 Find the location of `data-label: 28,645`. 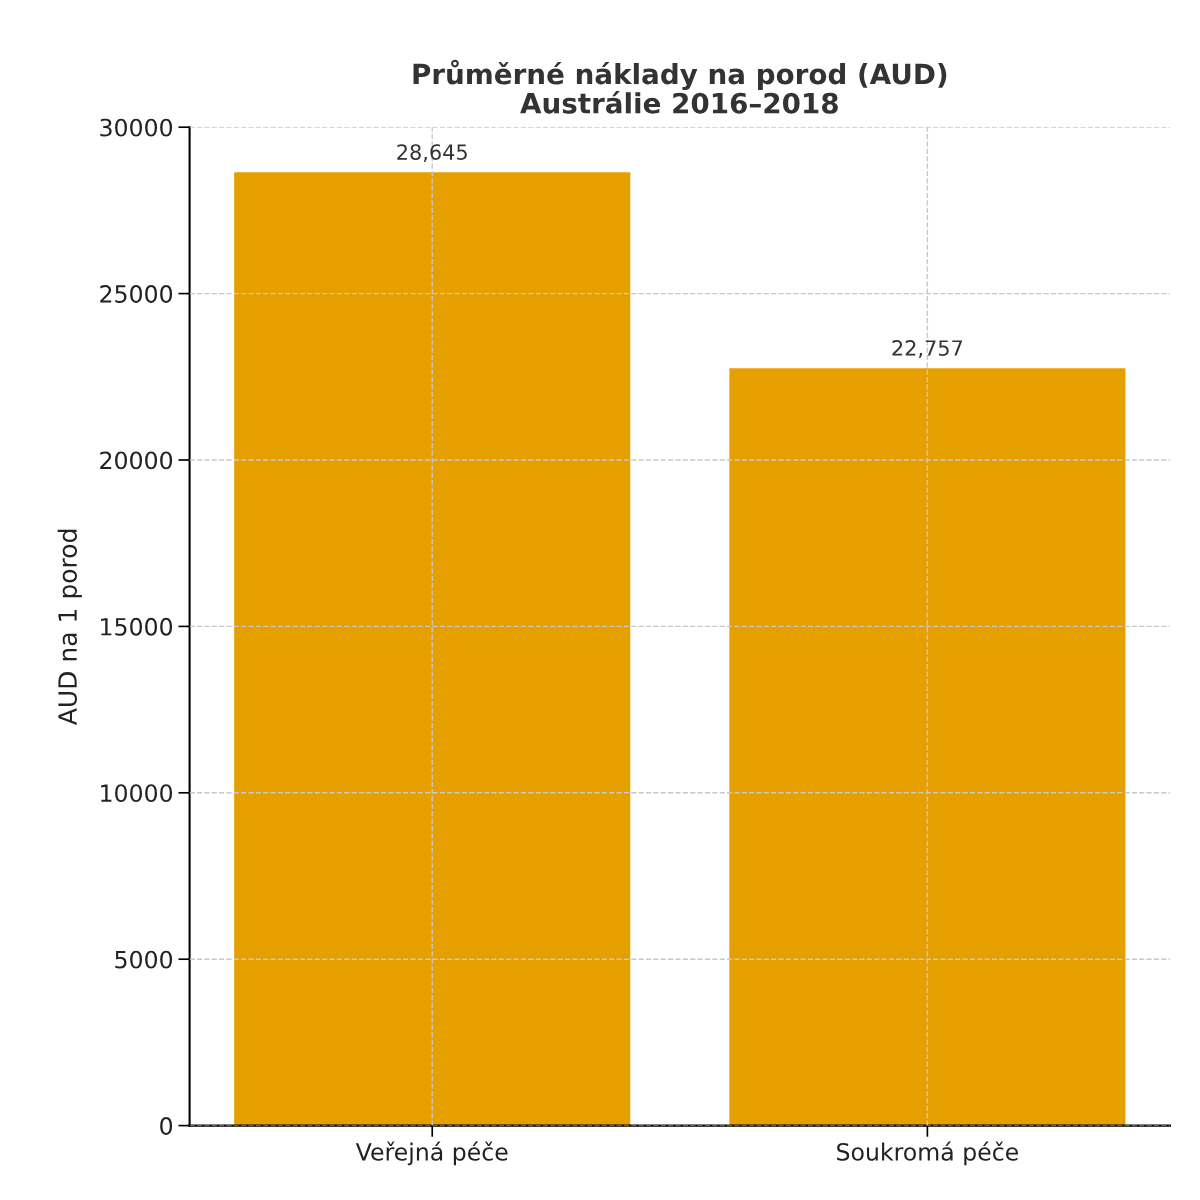

data-label: 28,645 is located at coordinates (432, 153).